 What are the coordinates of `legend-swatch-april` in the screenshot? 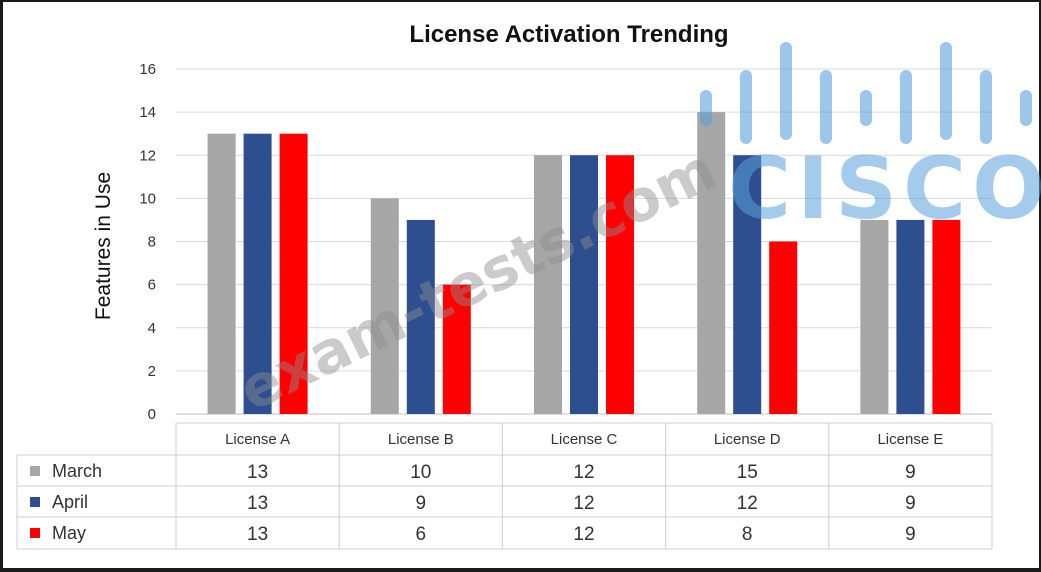 It's located at (35, 502).